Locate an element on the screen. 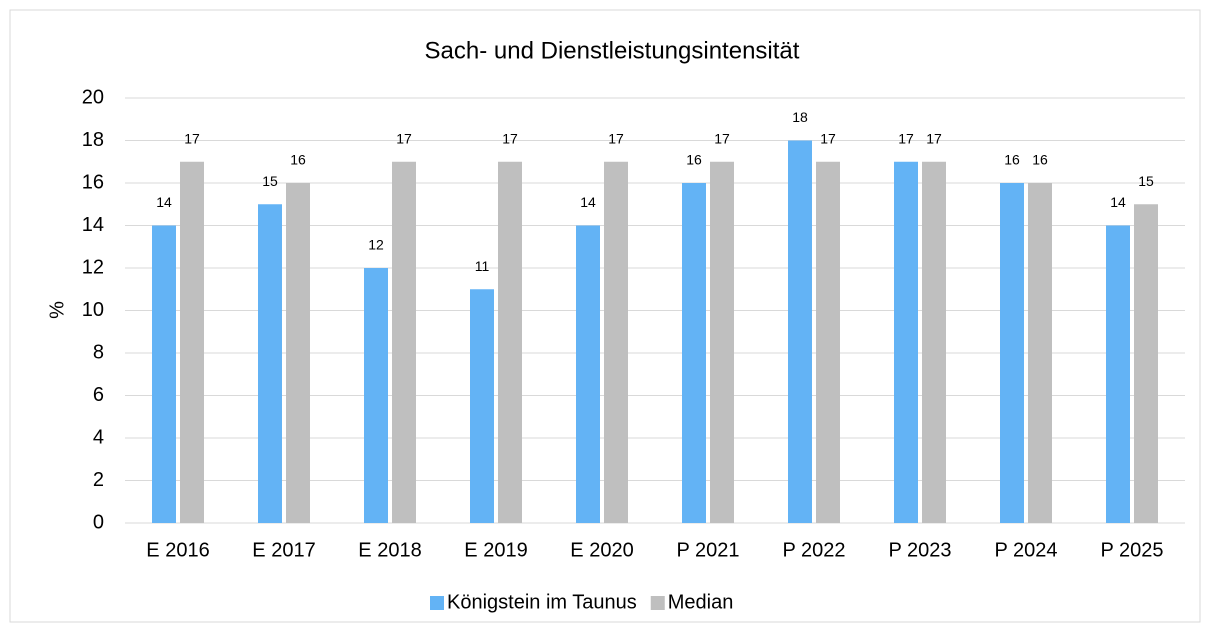  legend-label: Median is located at coordinates (701, 602).